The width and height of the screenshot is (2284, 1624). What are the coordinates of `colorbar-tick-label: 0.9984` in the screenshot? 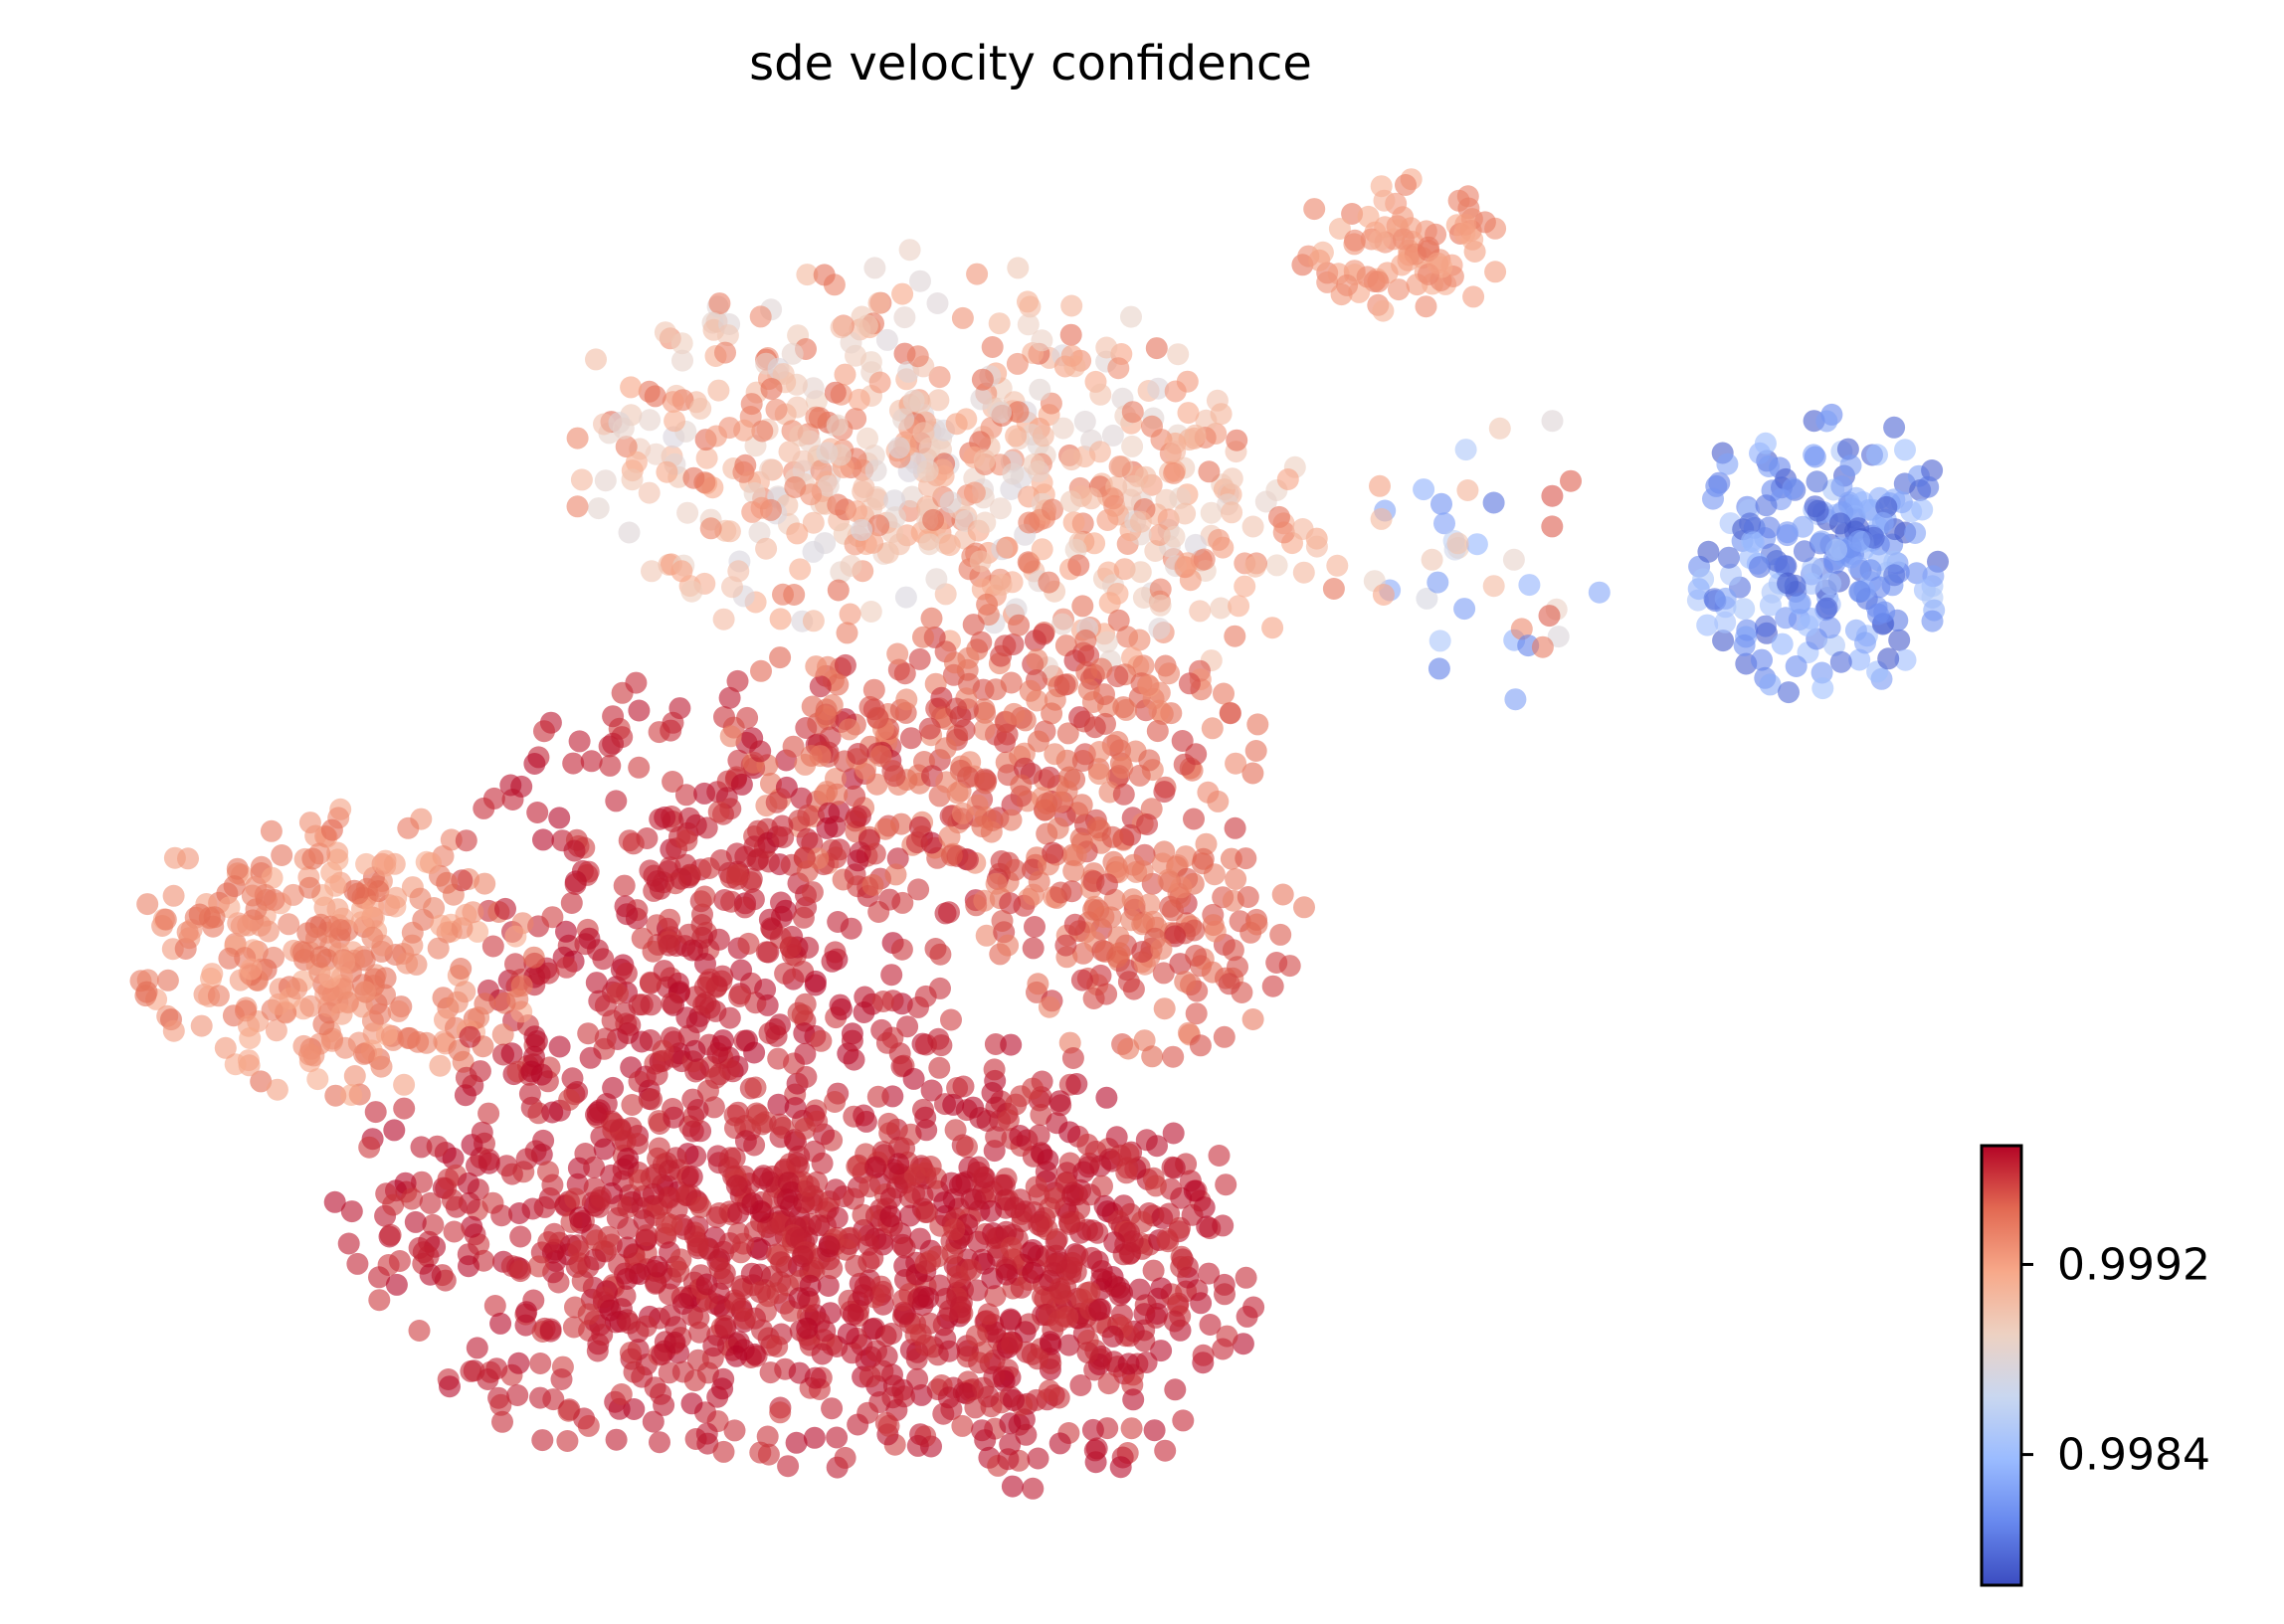 It's located at (2134, 1455).